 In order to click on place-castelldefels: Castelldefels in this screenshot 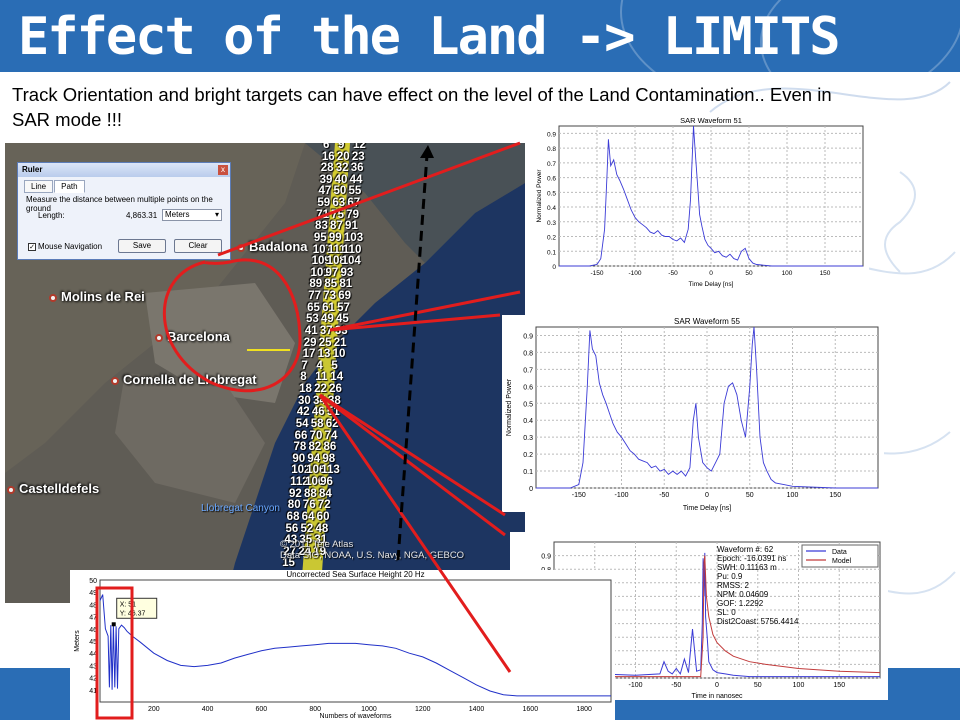, I will do `click(53, 488)`.